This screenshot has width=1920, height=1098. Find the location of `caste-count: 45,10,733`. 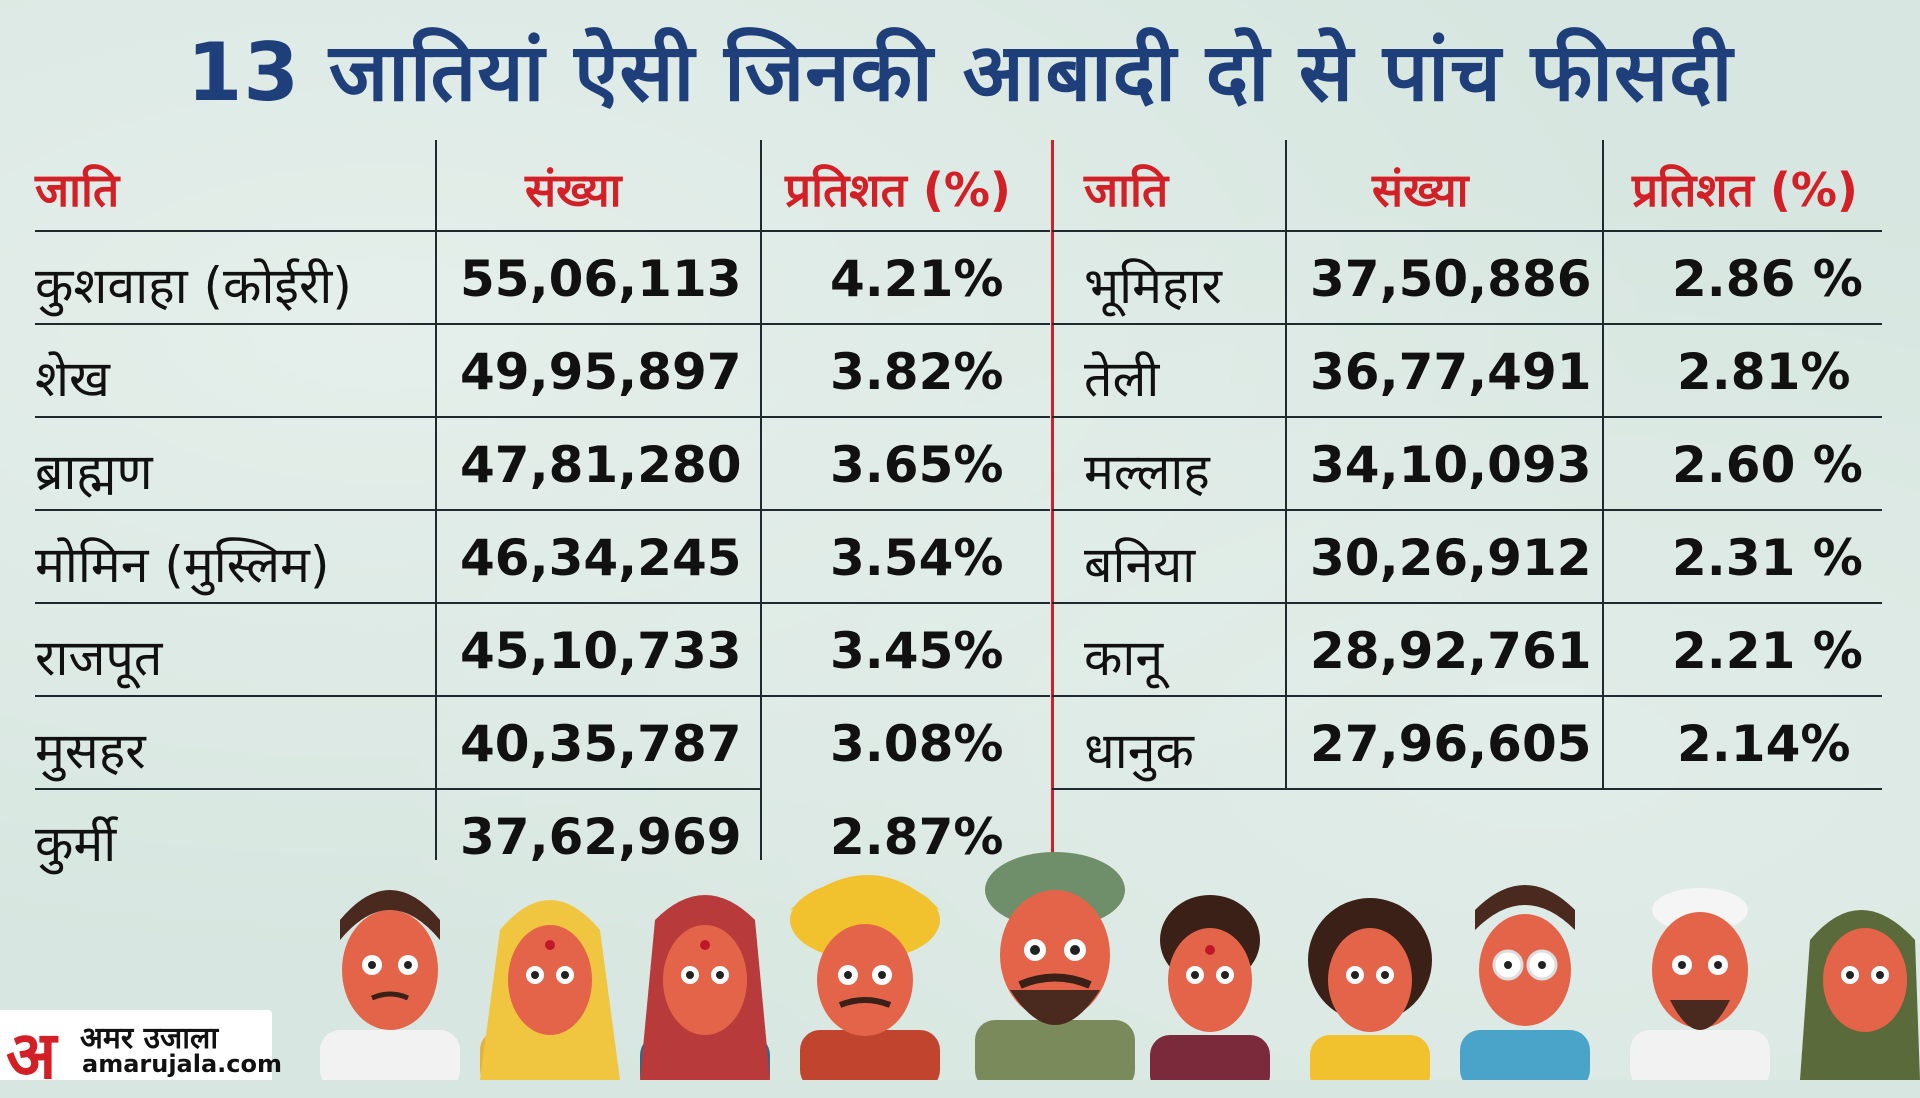

caste-count: 45,10,733 is located at coordinates (601, 651).